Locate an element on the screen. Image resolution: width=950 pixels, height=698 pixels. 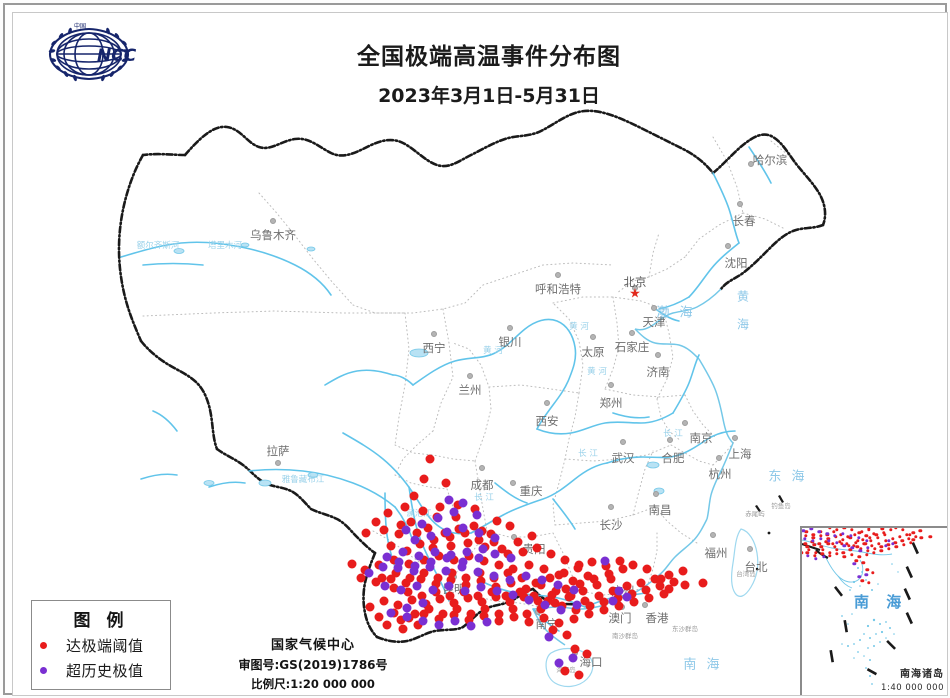
city-label: 太原 is located at coordinates (593, 352).